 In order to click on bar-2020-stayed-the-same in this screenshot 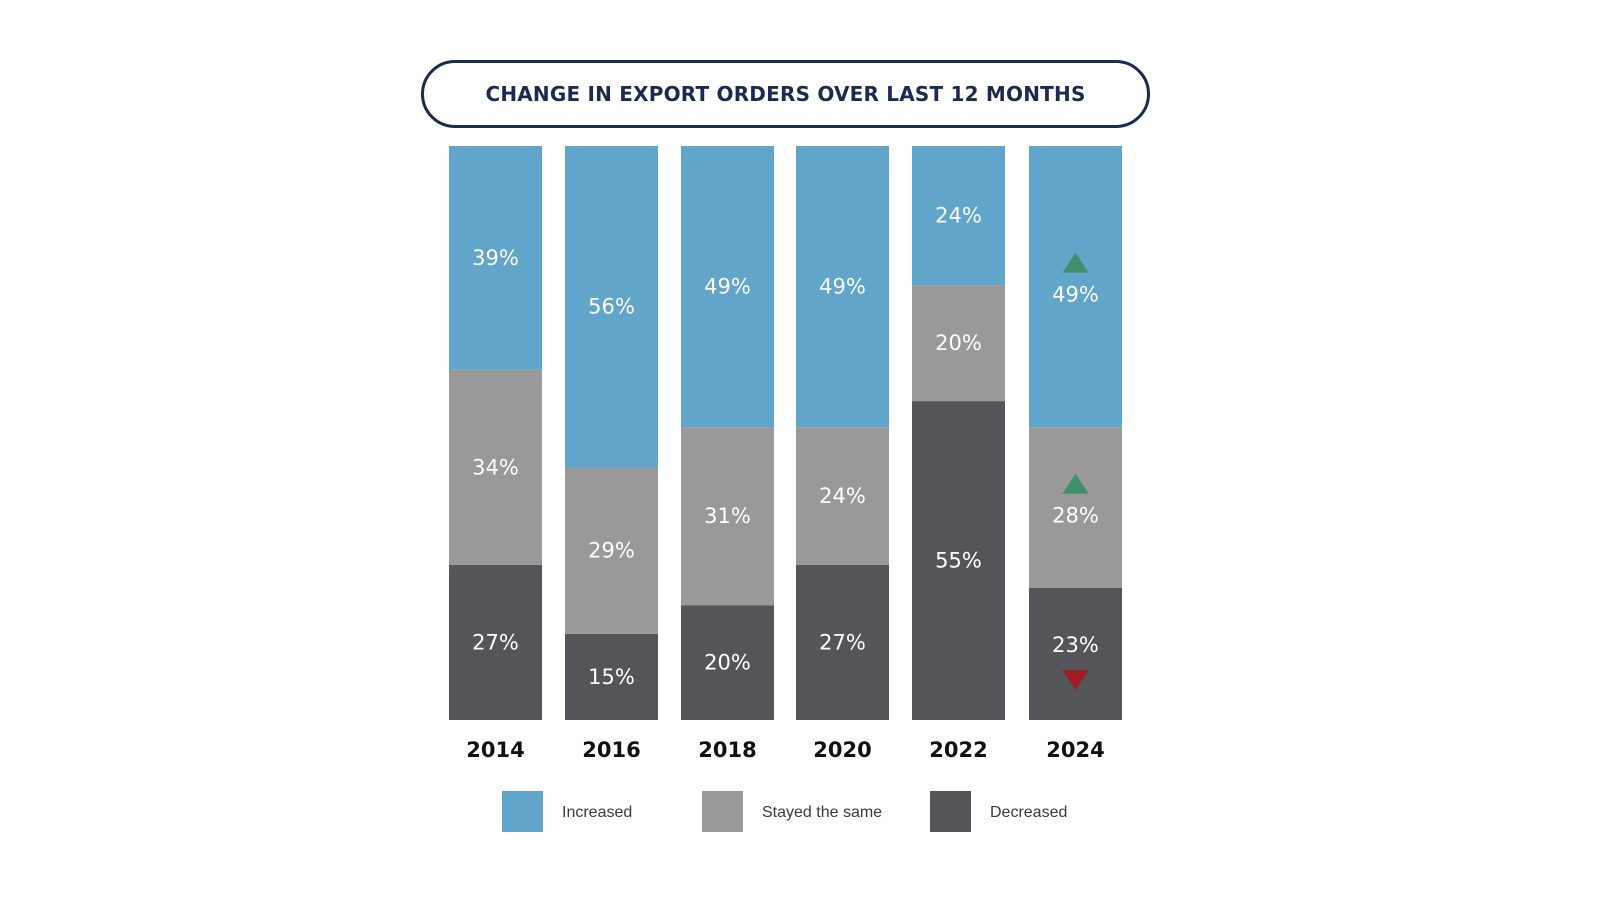, I will do `click(842, 496)`.